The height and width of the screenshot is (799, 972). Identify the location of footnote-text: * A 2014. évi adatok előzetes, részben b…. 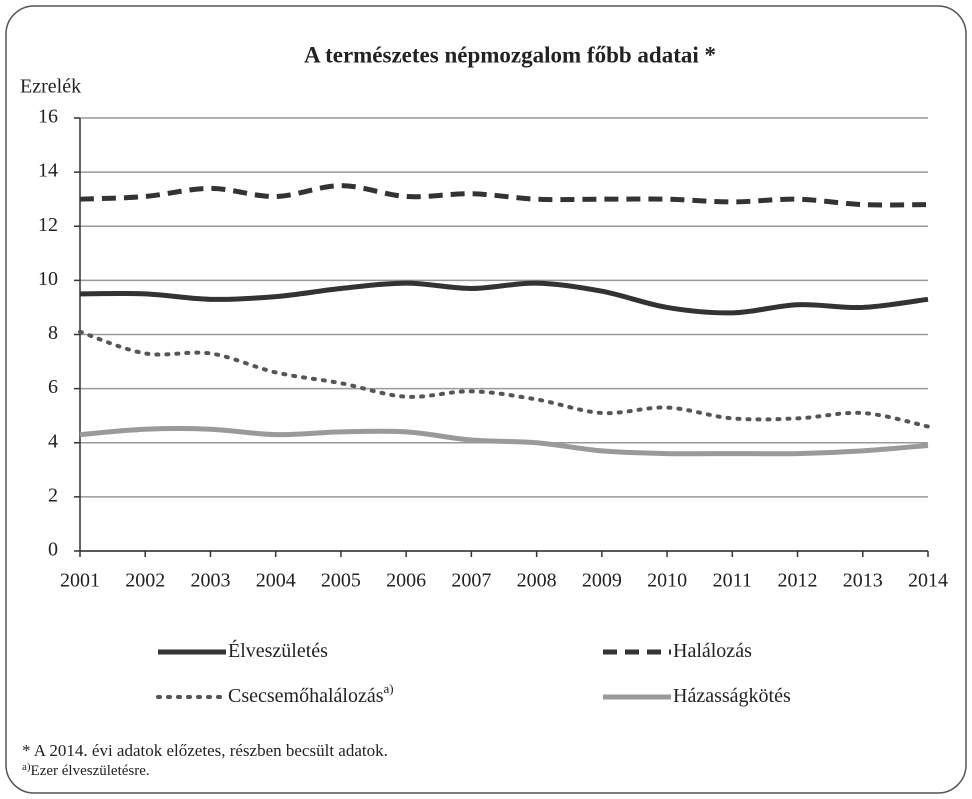
(205, 750).